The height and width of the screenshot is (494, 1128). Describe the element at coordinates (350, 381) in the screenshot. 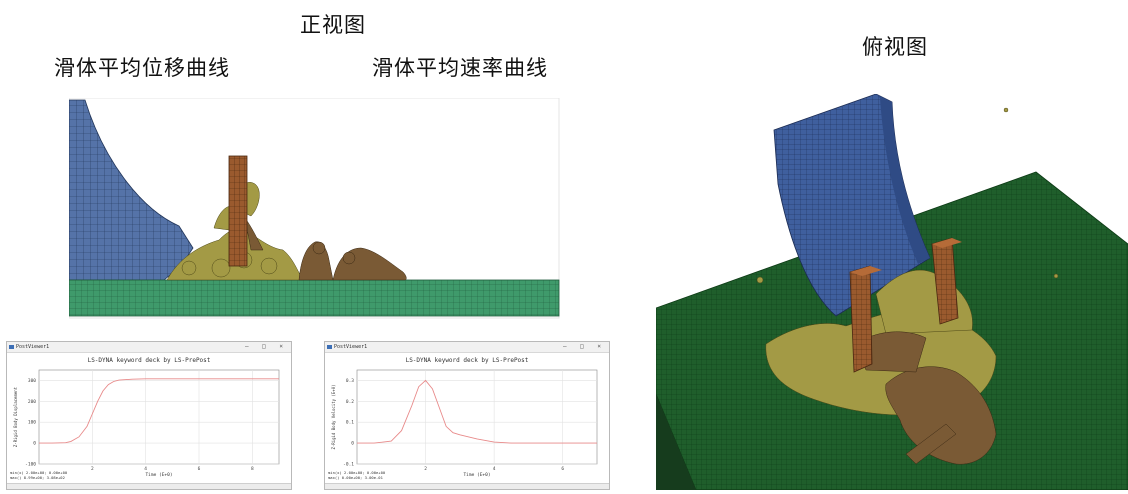

I see `y-tick-label: 0.3` at that location.